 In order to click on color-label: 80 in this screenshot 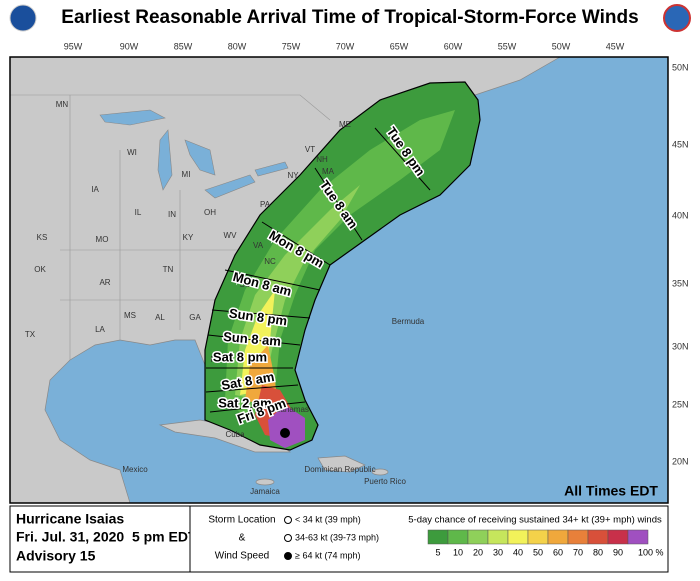, I will do `click(598, 552)`.